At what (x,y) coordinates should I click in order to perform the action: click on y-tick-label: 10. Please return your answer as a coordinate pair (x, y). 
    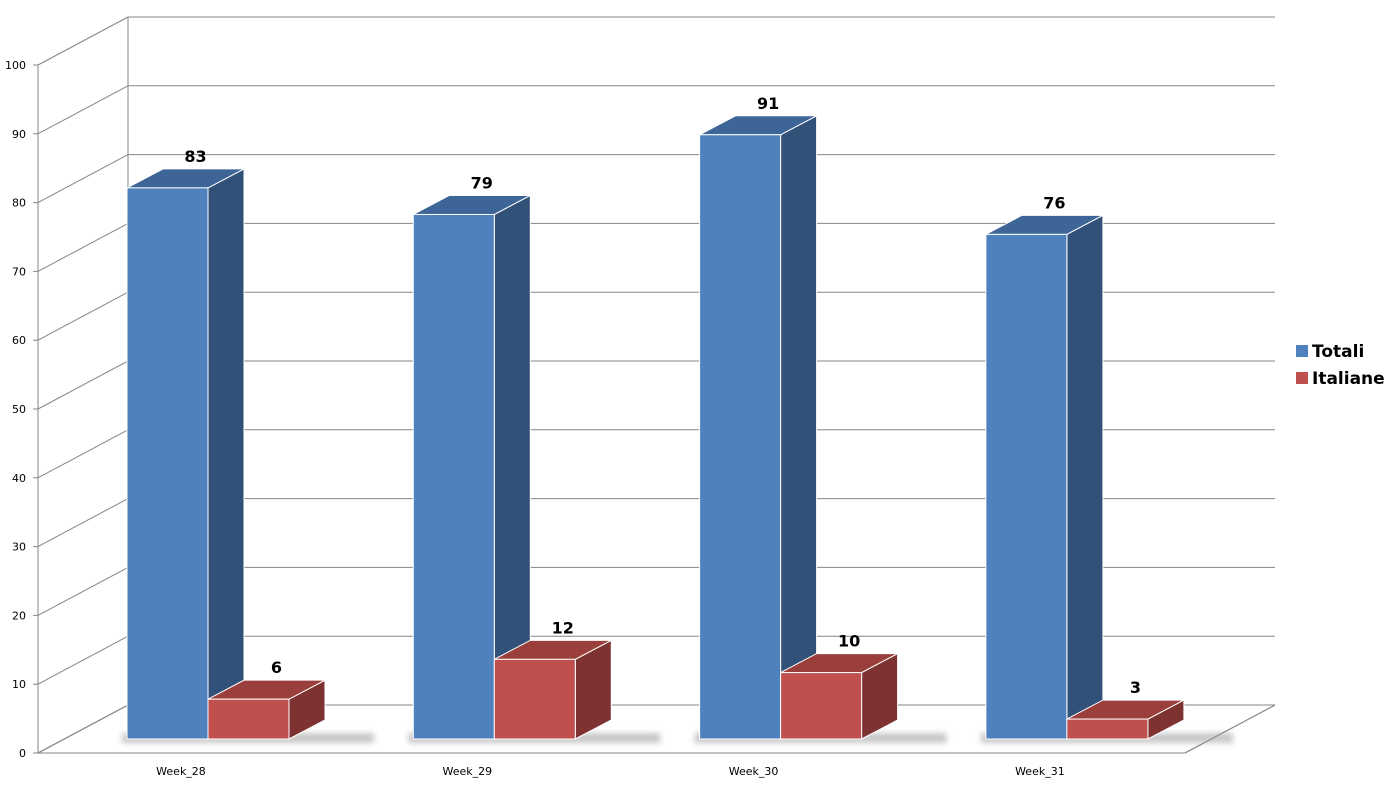
    Looking at the image, I should click on (19, 684).